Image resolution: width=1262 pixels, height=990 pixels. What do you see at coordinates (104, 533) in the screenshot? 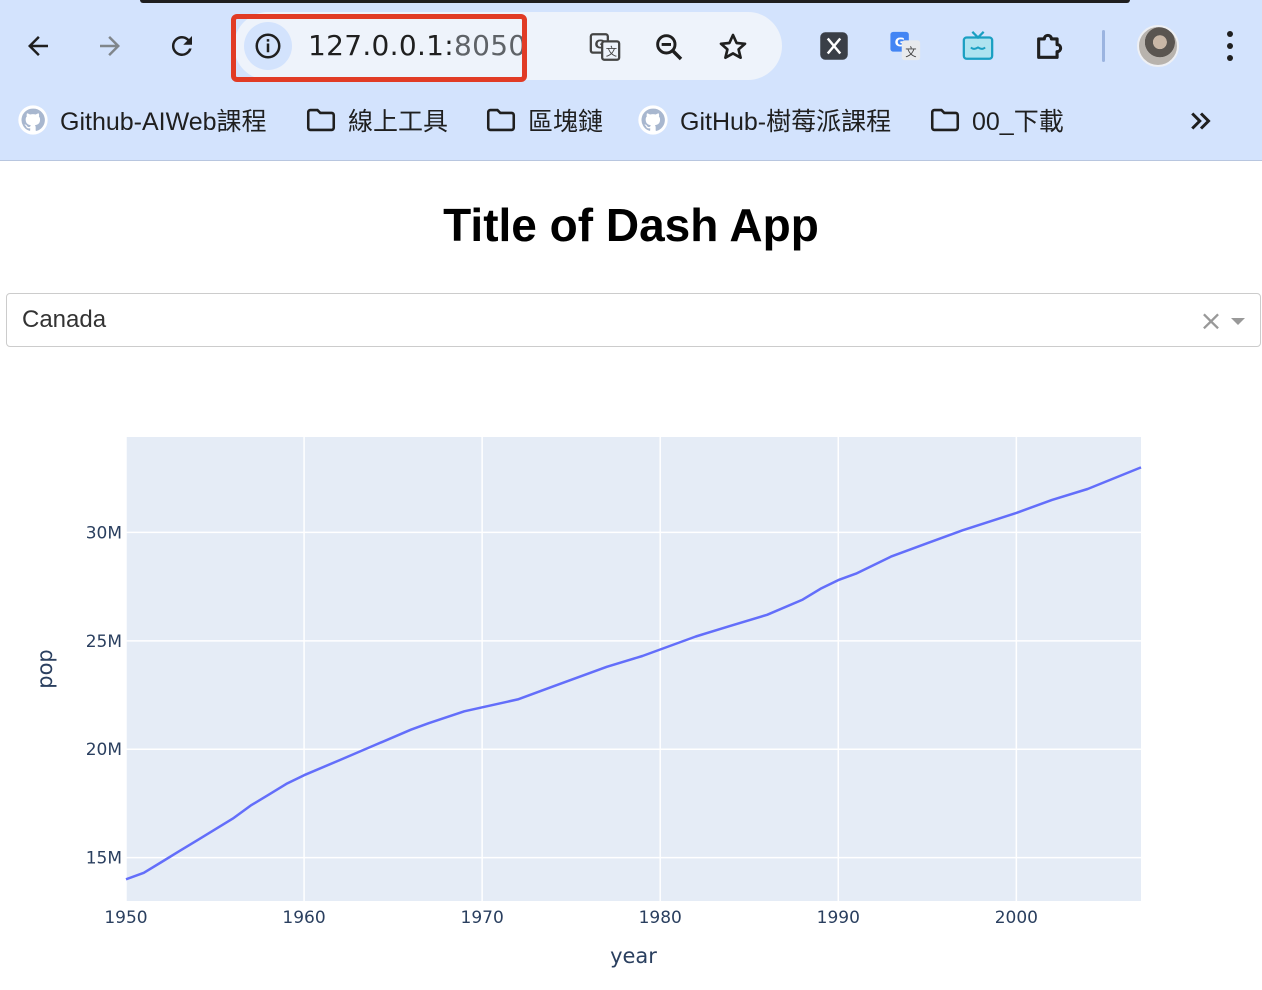
I see `y-tick-label: 30M` at bounding box center [104, 533].